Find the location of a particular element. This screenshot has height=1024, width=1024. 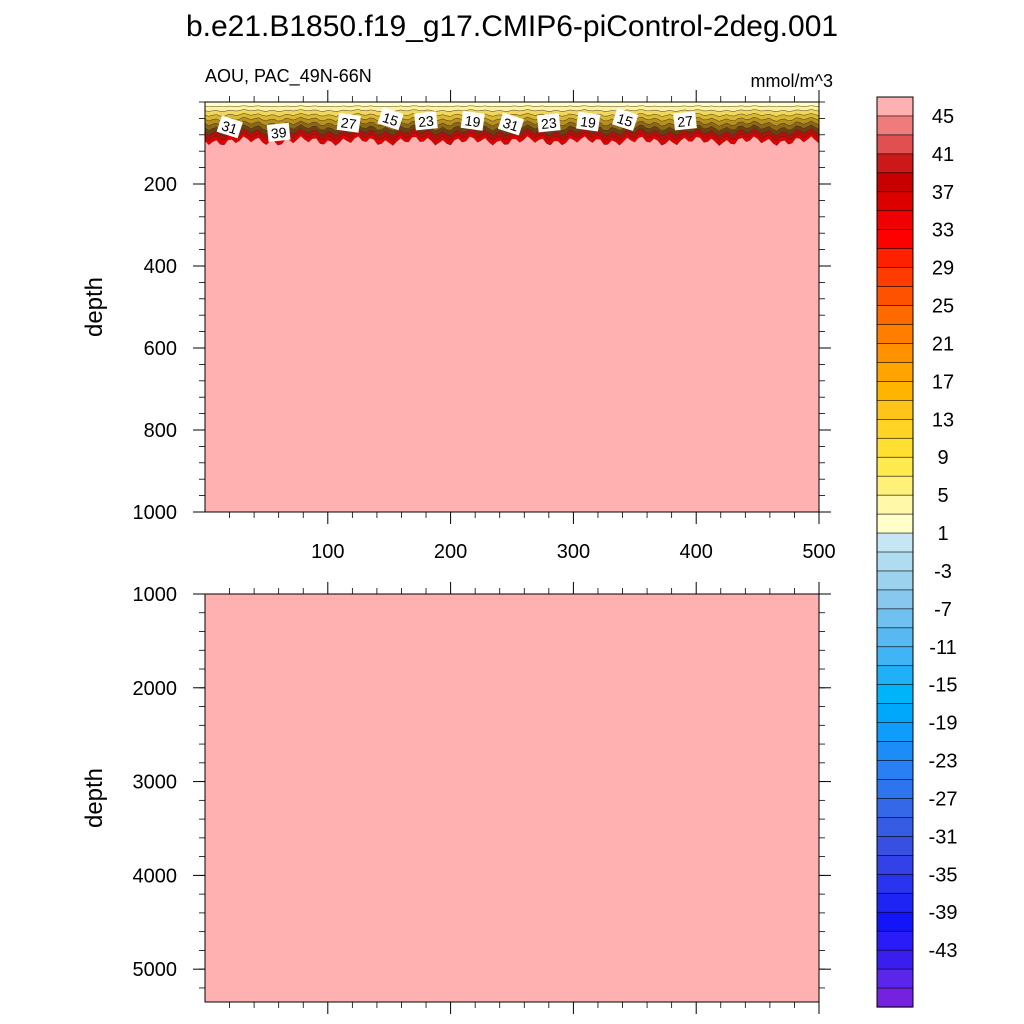

colorbar-label: -39 is located at coordinates (943, 913).